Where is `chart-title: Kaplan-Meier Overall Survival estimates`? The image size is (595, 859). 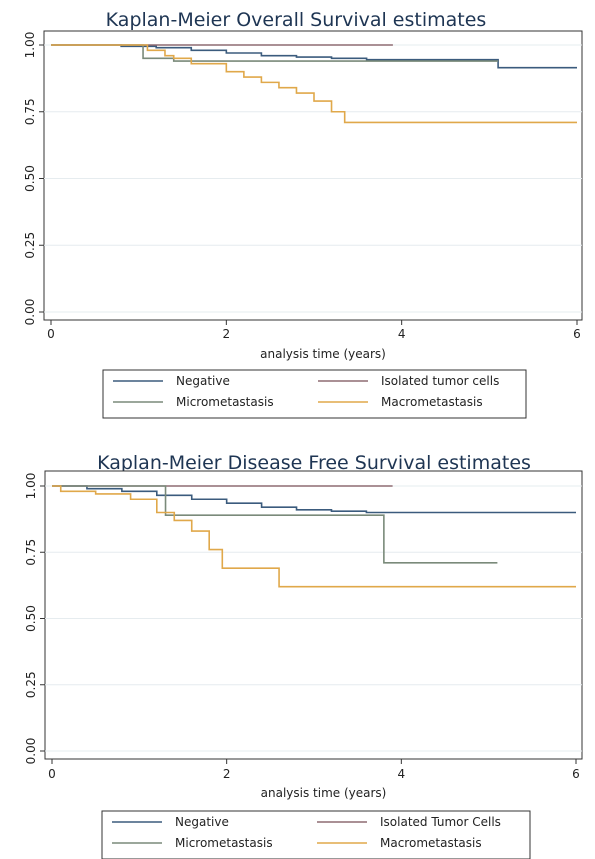 chart-title: Kaplan-Meier Overall Survival estimates is located at coordinates (296, 20).